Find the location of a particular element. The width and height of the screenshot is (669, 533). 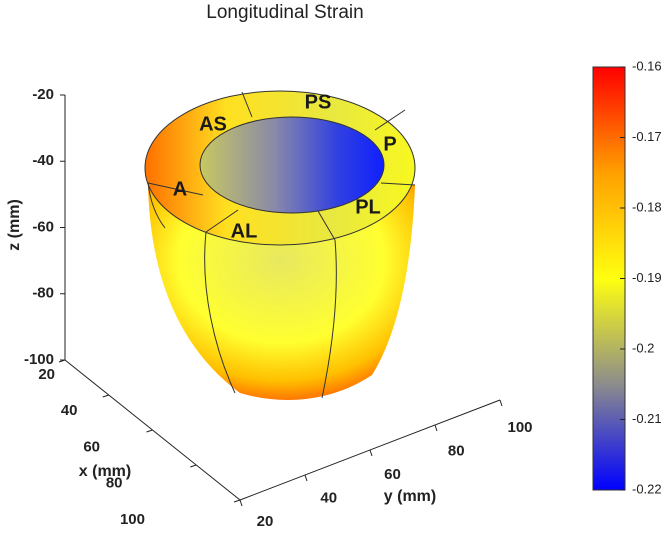

colorbar-tick-label: -0.16 is located at coordinates (647, 65).